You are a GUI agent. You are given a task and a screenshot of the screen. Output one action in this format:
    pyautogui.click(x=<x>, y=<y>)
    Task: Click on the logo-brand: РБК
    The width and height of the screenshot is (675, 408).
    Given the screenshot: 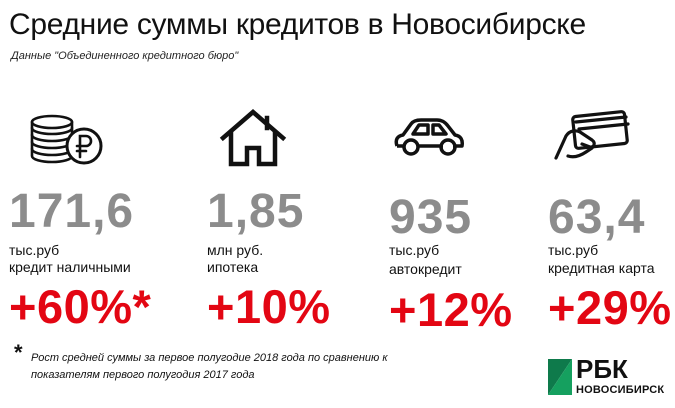 What is the action you would take?
    pyautogui.click(x=602, y=369)
    